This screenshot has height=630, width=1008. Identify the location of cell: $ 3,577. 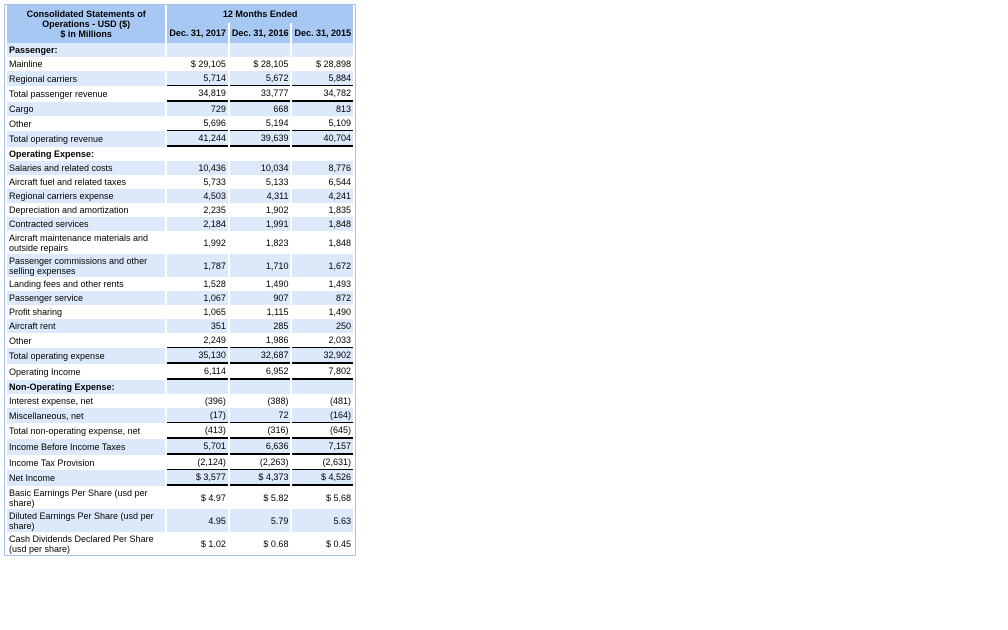
(197, 478).